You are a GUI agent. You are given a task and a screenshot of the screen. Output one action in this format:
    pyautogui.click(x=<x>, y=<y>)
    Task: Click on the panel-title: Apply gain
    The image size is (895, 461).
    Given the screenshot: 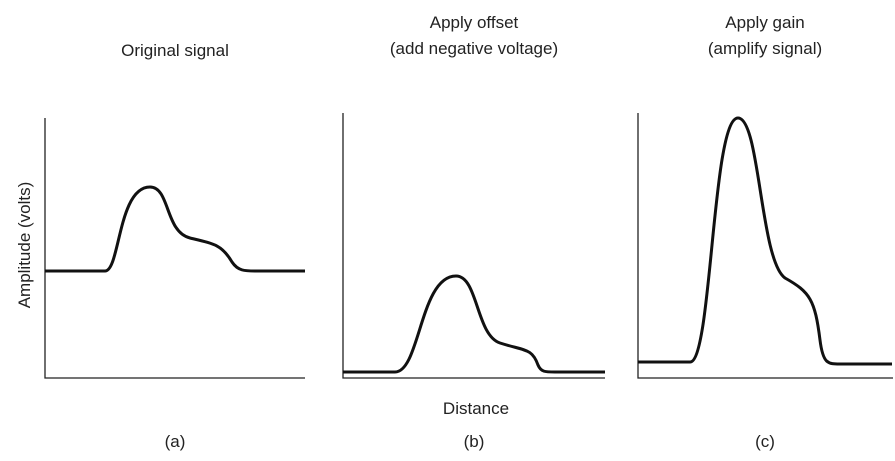 What is the action you would take?
    pyautogui.click(x=764, y=22)
    